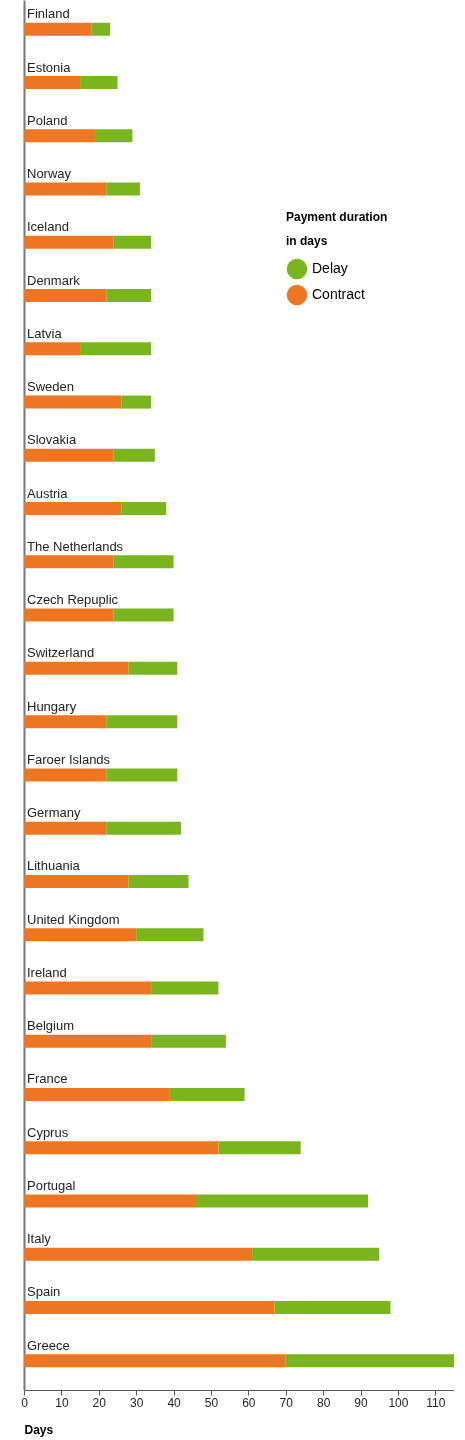 The height and width of the screenshot is (1440, 465). I want to click on x-tick-label: 20, so click(99, 1402).